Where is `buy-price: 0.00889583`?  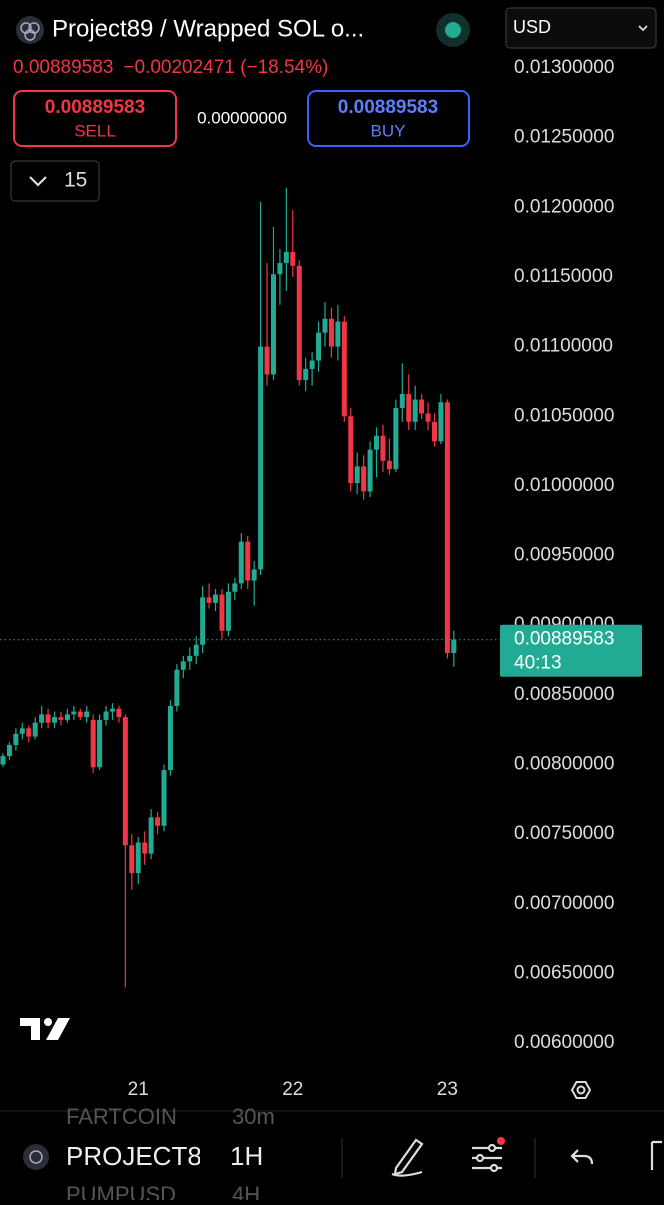
buy-price: 0.00889583 is located at coordinates (388, 107).